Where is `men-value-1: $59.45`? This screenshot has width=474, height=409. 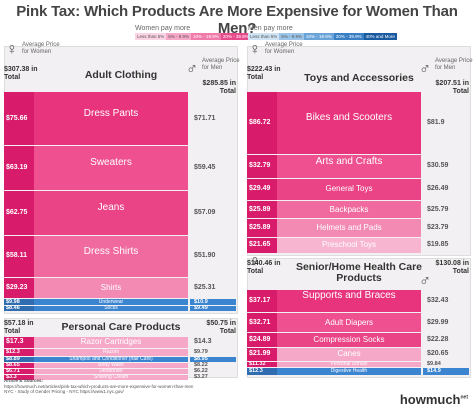 men-value-1: $59.45 is located at coordinates (205, 168).